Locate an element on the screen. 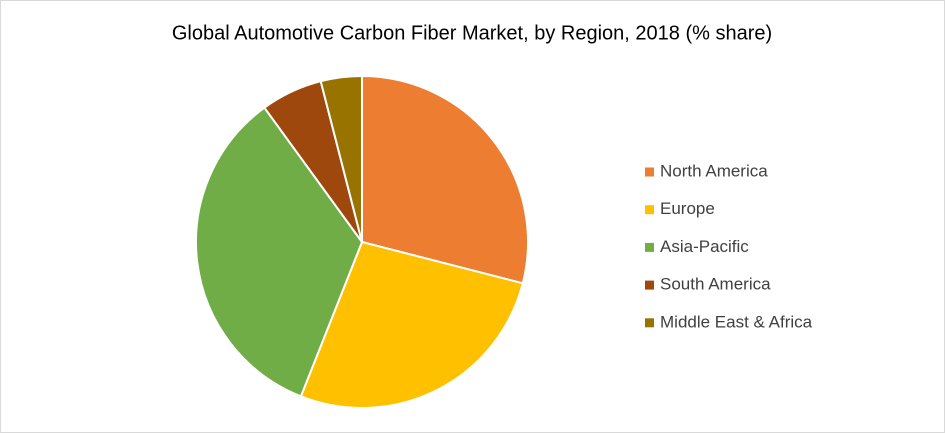  legend-label: North America is located at coordinates (714, 170).